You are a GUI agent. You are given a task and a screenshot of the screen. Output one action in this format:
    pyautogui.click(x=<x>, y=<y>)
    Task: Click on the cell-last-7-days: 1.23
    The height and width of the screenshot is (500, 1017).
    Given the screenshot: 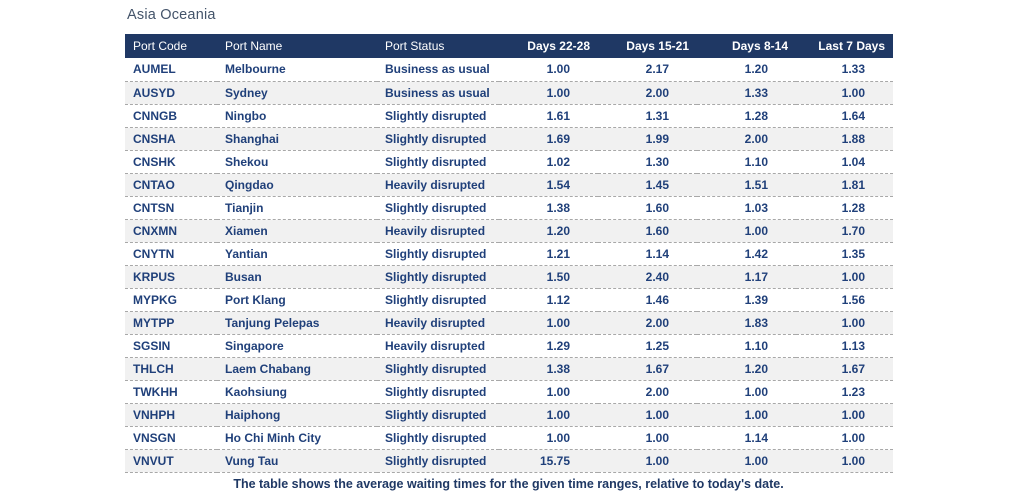 What is the action you would take?
    pyautogui.click(x=844, y=392)
    